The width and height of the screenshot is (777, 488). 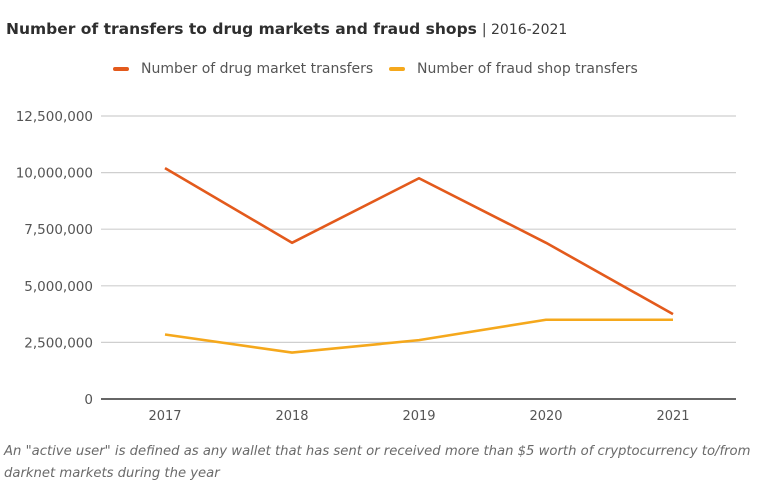 What do you see at coordinates (54, 174) in the screenshot?
I see `y-tick-label: 10,000,000` at bounding box center [54, 174].